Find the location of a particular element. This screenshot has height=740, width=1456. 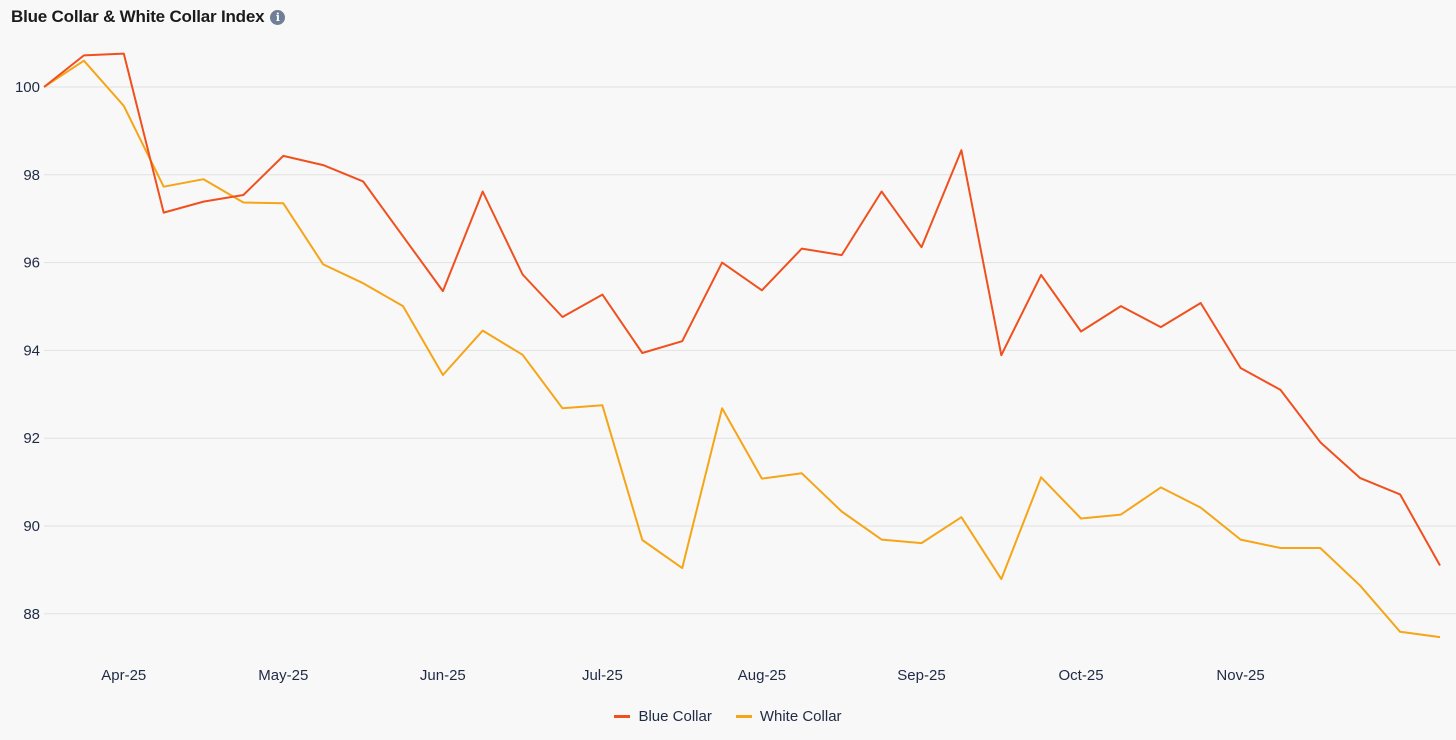

legend-item-blue-collar: Blue Collar is located at coordinates (663, 716).